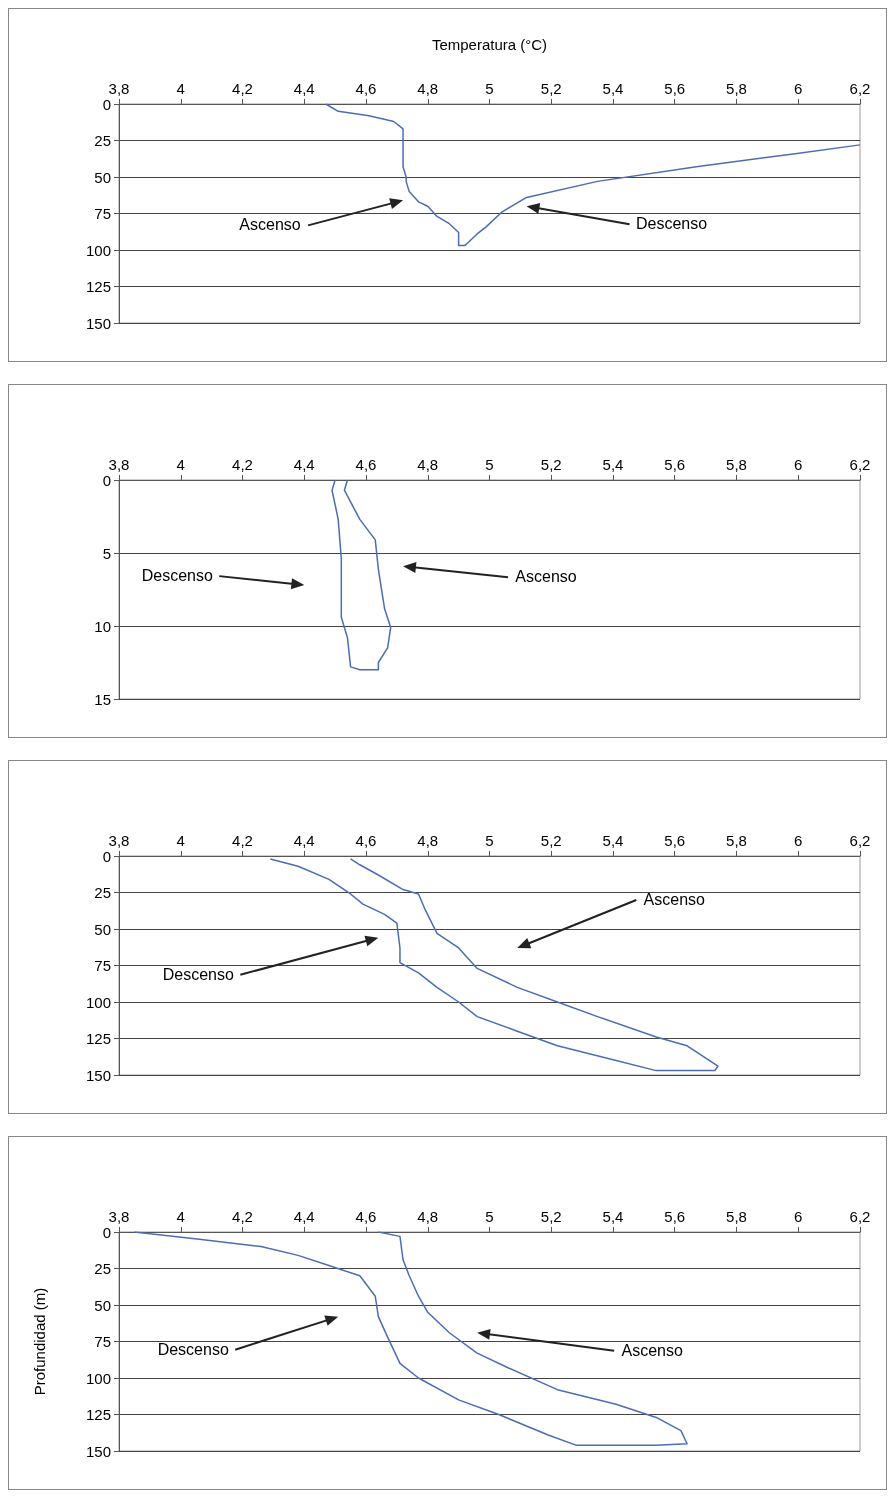 The height and width of the screenshot is (1508, 895). I want to click on y-tick-label: 10, so click(102, 626).